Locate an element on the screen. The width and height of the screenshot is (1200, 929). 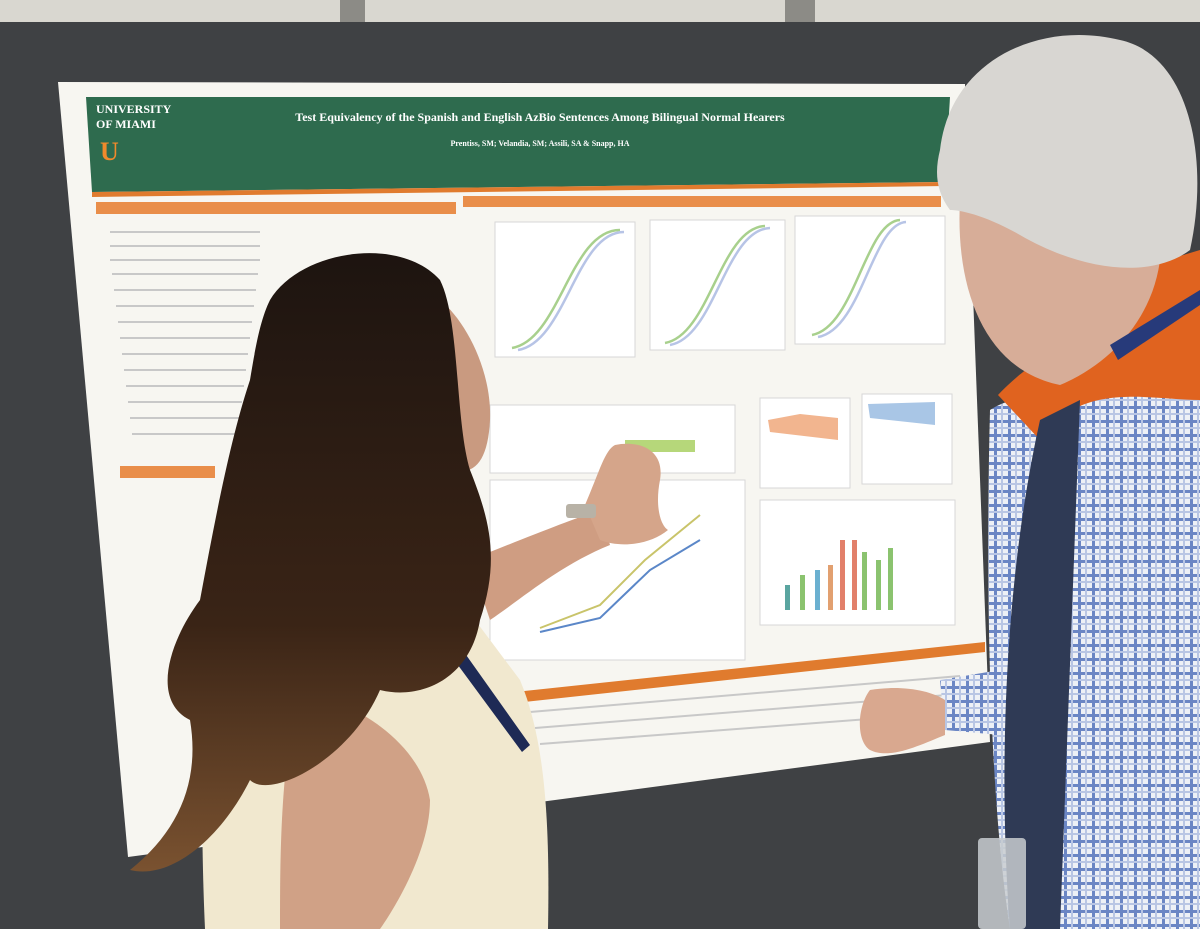
badge is located at coordinates (1002, 883).